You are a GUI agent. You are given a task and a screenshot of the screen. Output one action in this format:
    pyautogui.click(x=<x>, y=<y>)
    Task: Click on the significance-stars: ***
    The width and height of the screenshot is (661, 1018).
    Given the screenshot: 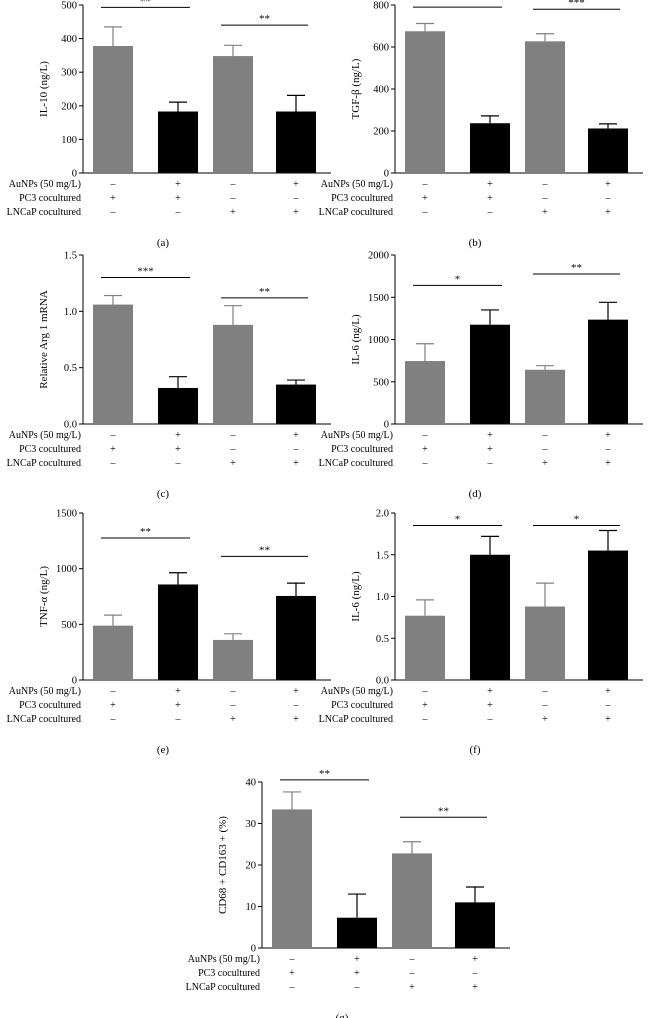 What is the action you would take?
    pyautogui.click(x=145, y=272)
    